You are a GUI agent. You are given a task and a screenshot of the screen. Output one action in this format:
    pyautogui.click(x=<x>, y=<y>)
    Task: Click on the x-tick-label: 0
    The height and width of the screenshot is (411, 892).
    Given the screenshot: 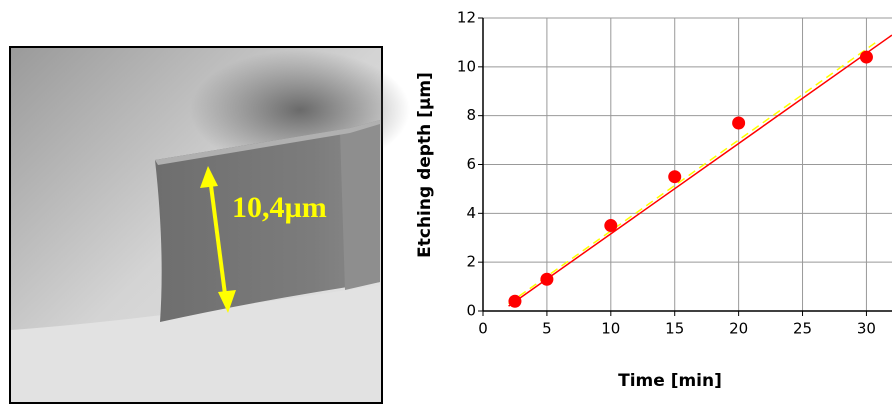 What is the action you would take?
    pyautogui.click(x=483, y=329)
    